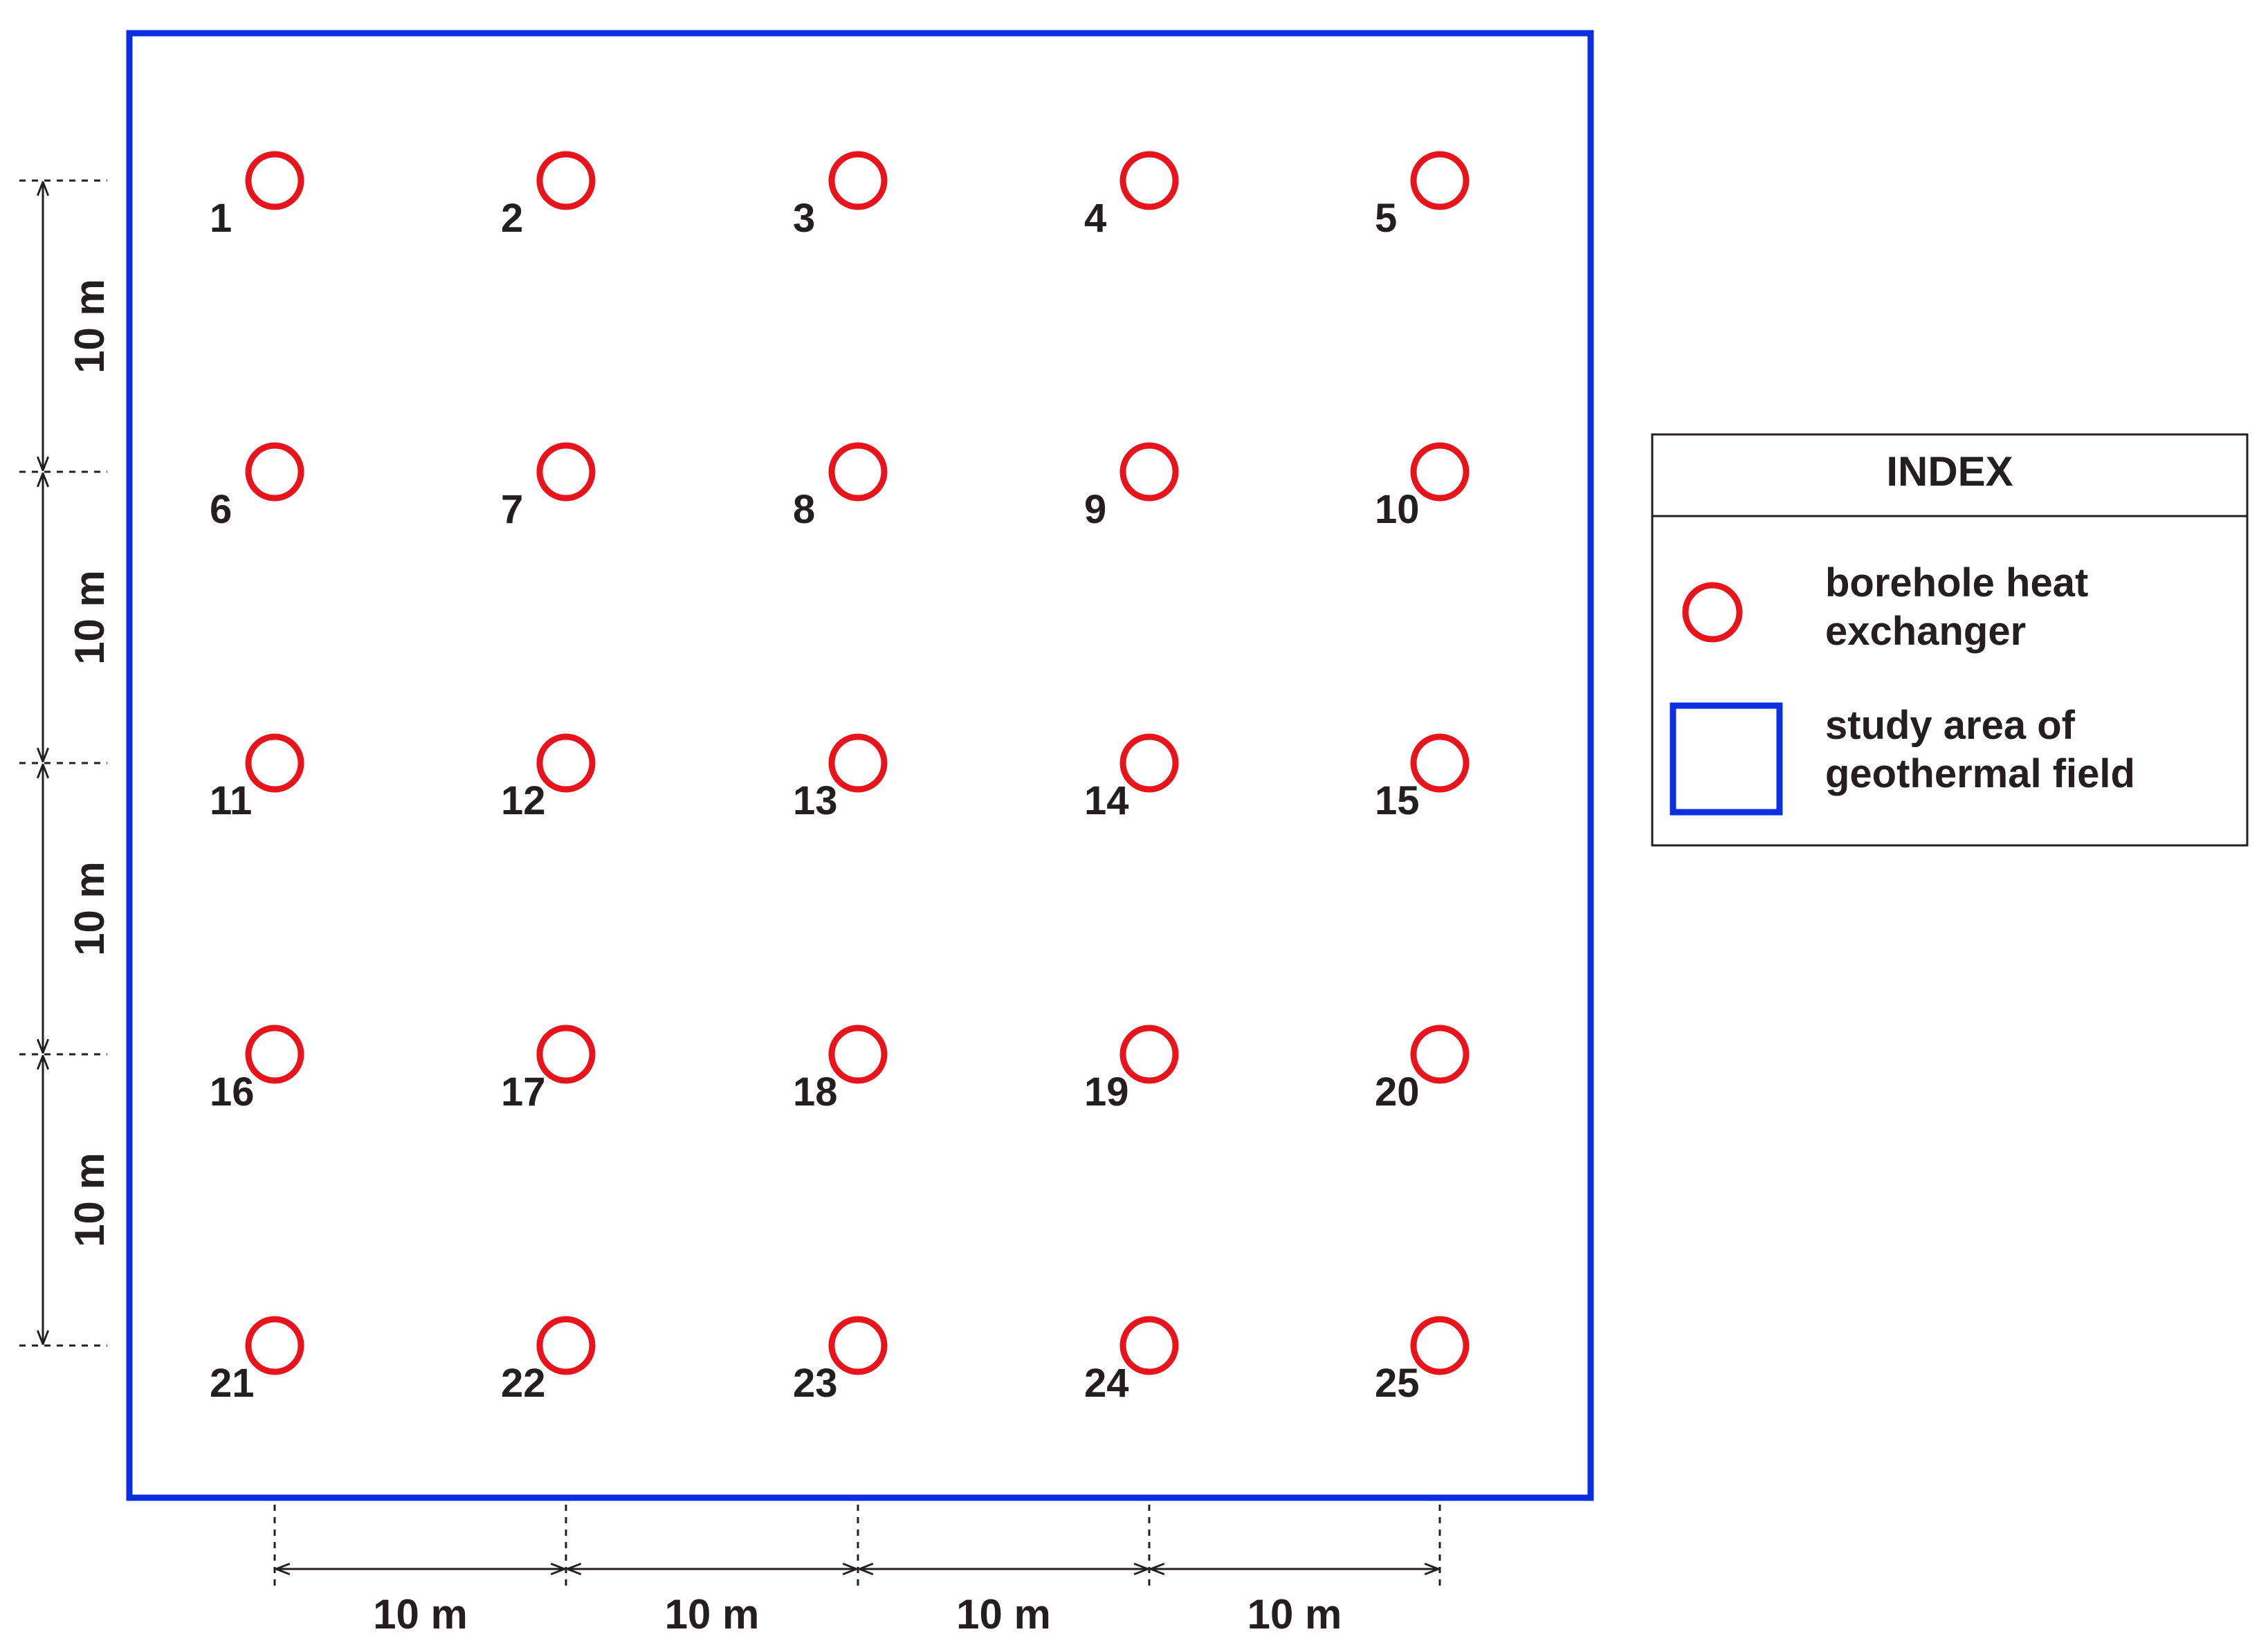  I want to click on borehole-label: 3, so click(804, 218).